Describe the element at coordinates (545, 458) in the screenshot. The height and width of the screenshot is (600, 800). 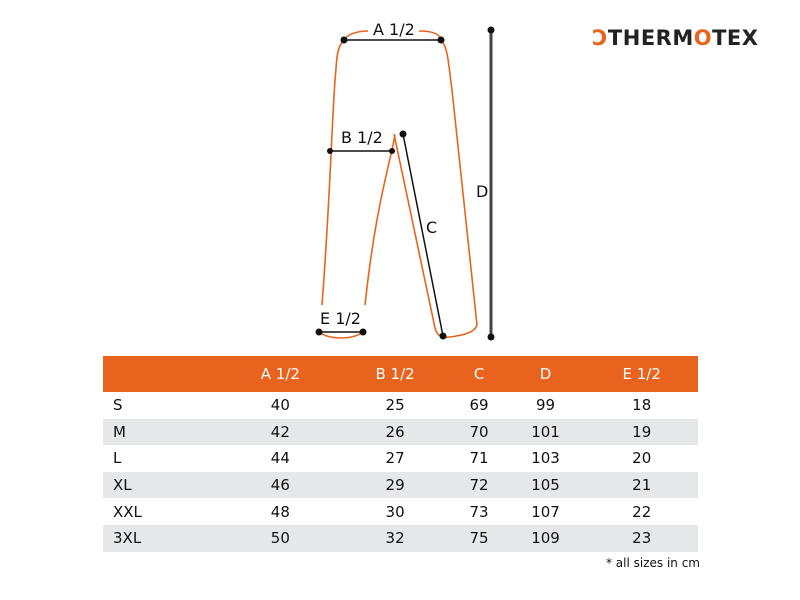
I see `measure-cell: 103` at that location.